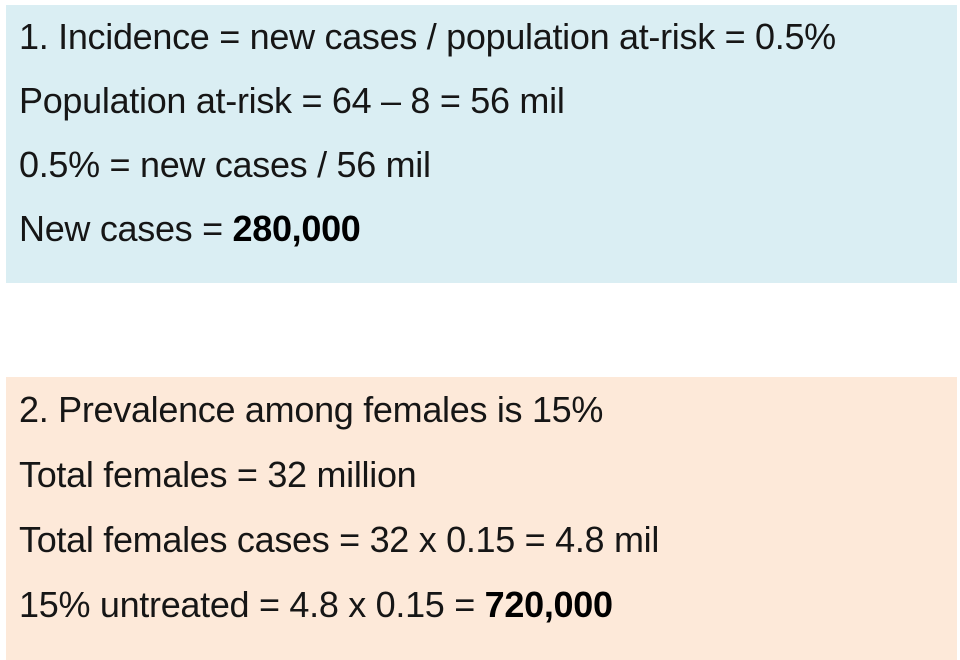 The width and height of the screenshot is (960, 660). Describe the element at coordinates (292, 100) in the screenshot. I see `calc-line-text: Population at-risk = 64 – 8 = 56 mil` at that location.